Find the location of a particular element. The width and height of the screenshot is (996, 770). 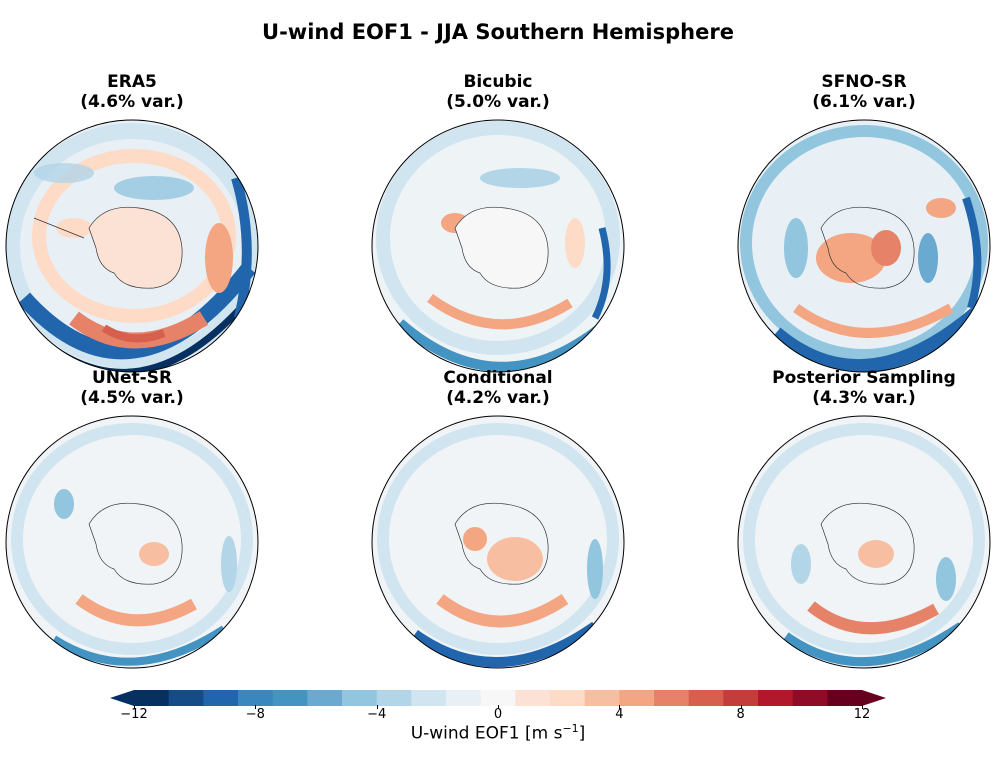

panel-bicubic: Bicubic (5.0% var.) is located at coordinates (498, 222).